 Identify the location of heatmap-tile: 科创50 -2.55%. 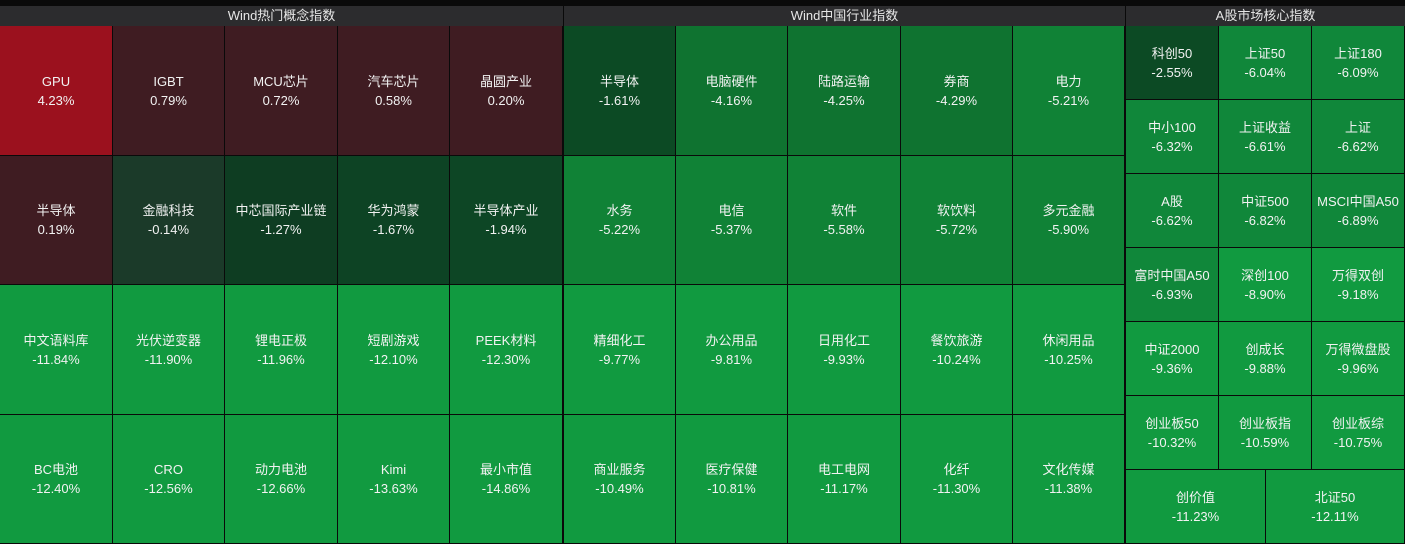
(1172, 63).